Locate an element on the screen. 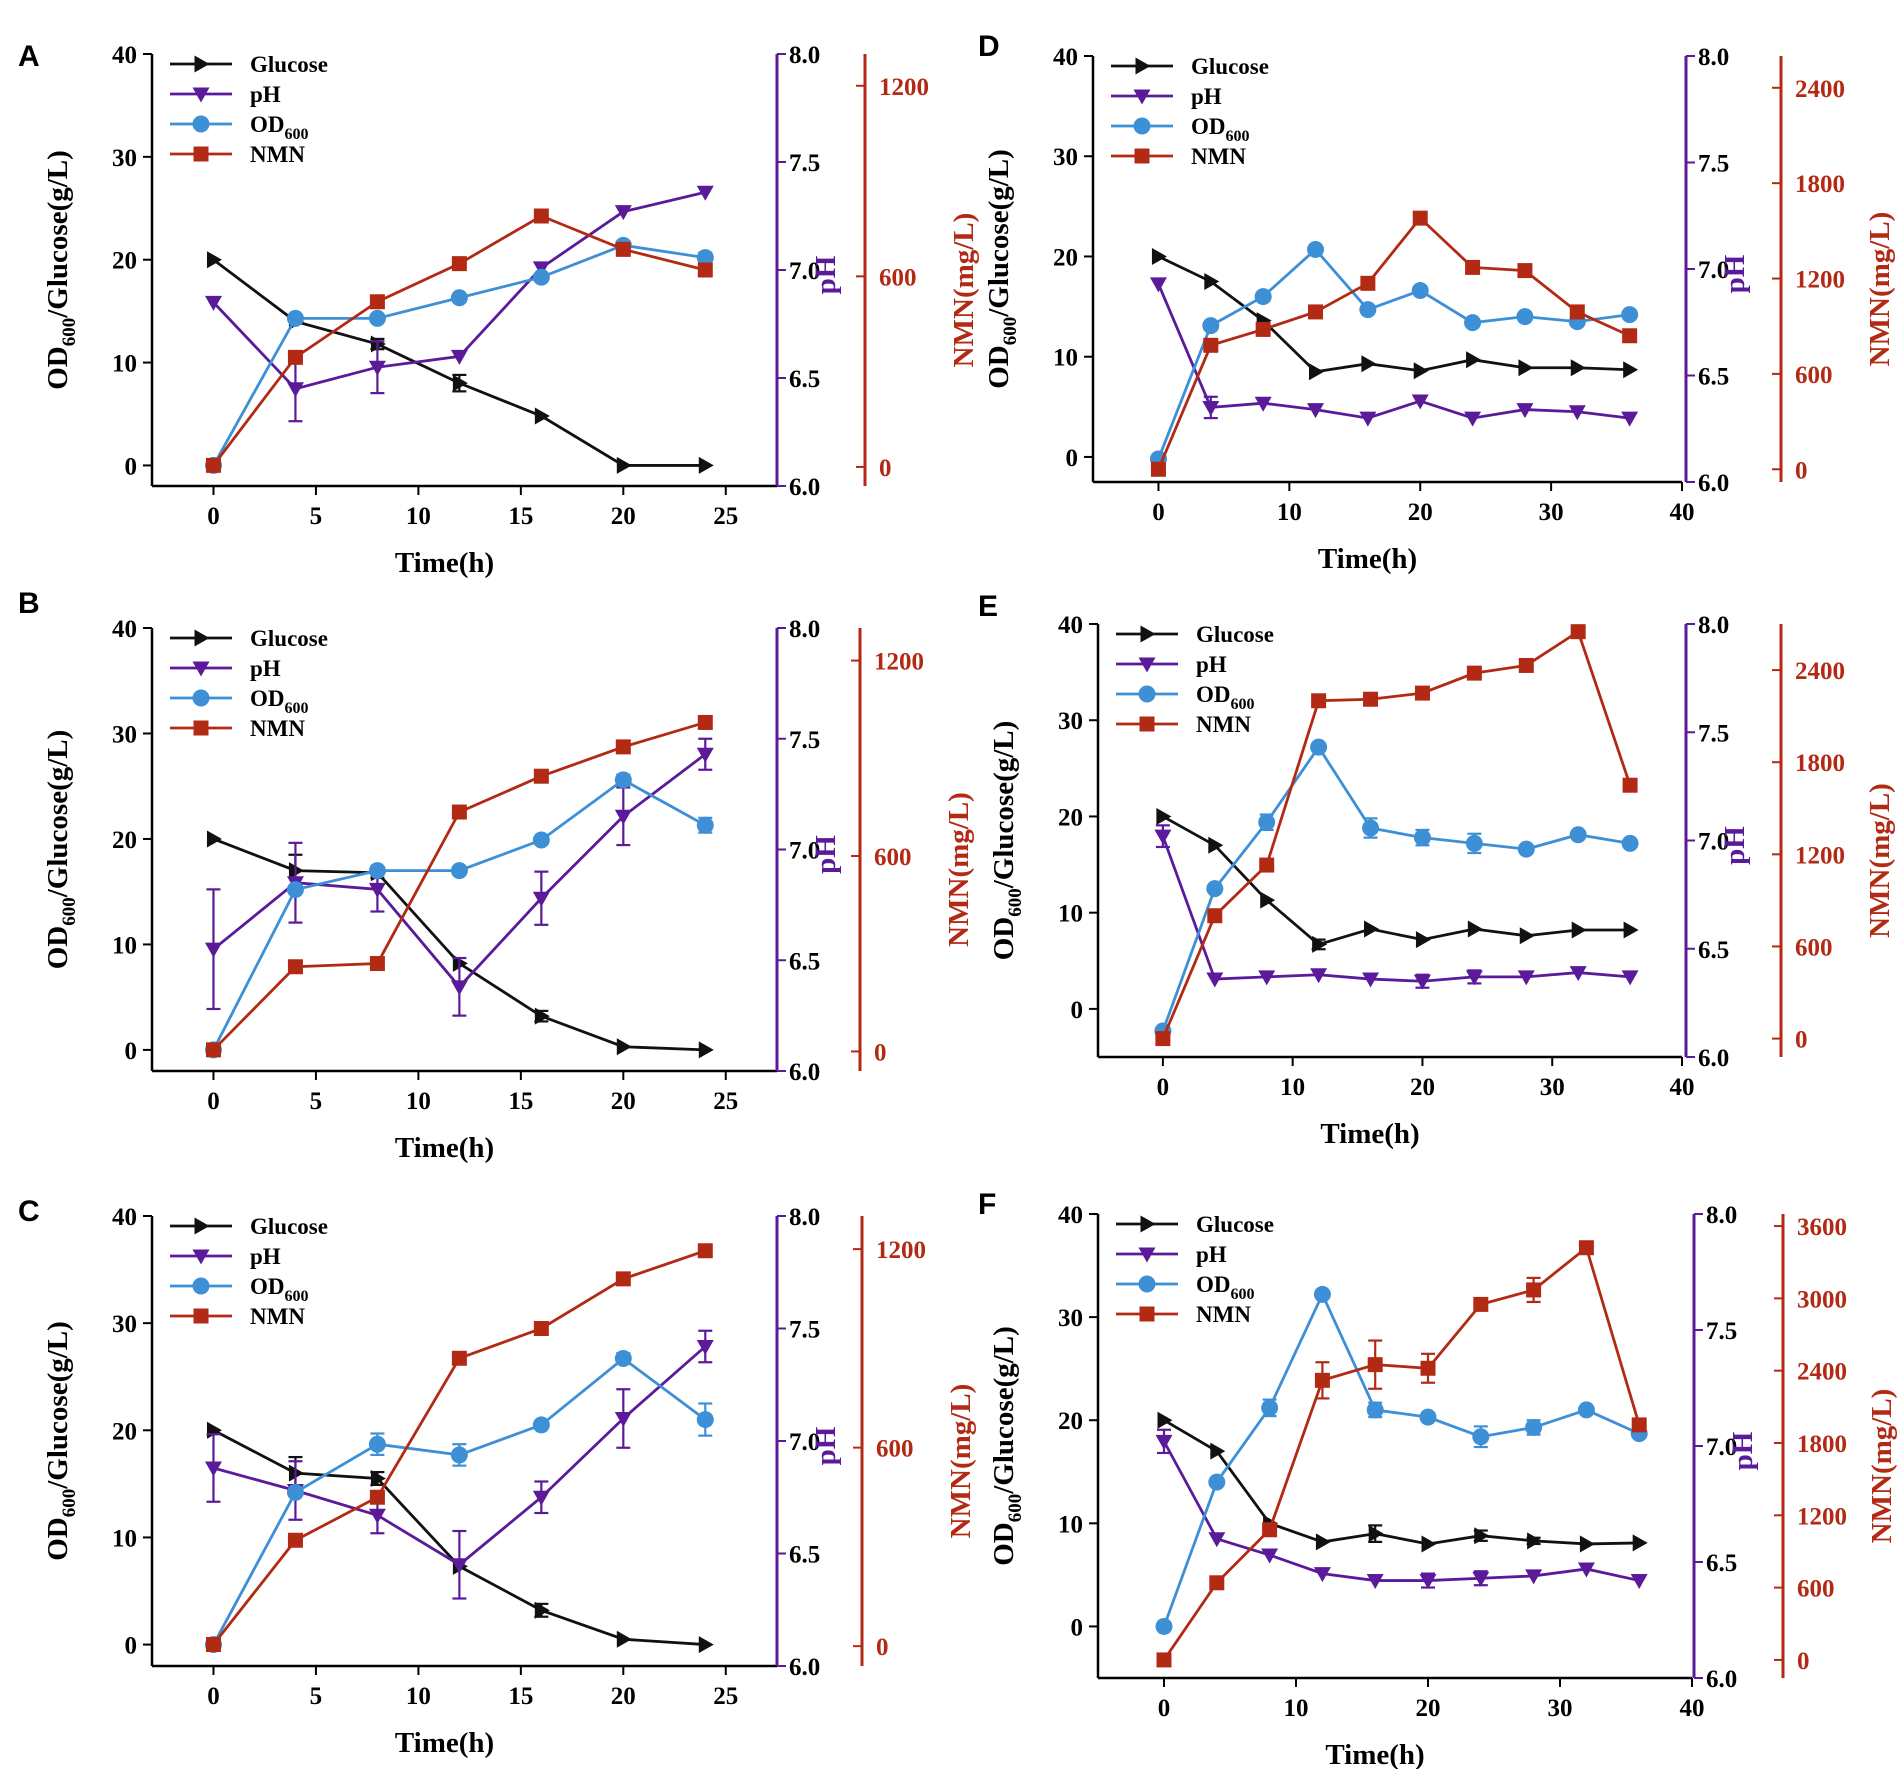  nmn-tick-label: 0 is located at coordinates (1801, 470).